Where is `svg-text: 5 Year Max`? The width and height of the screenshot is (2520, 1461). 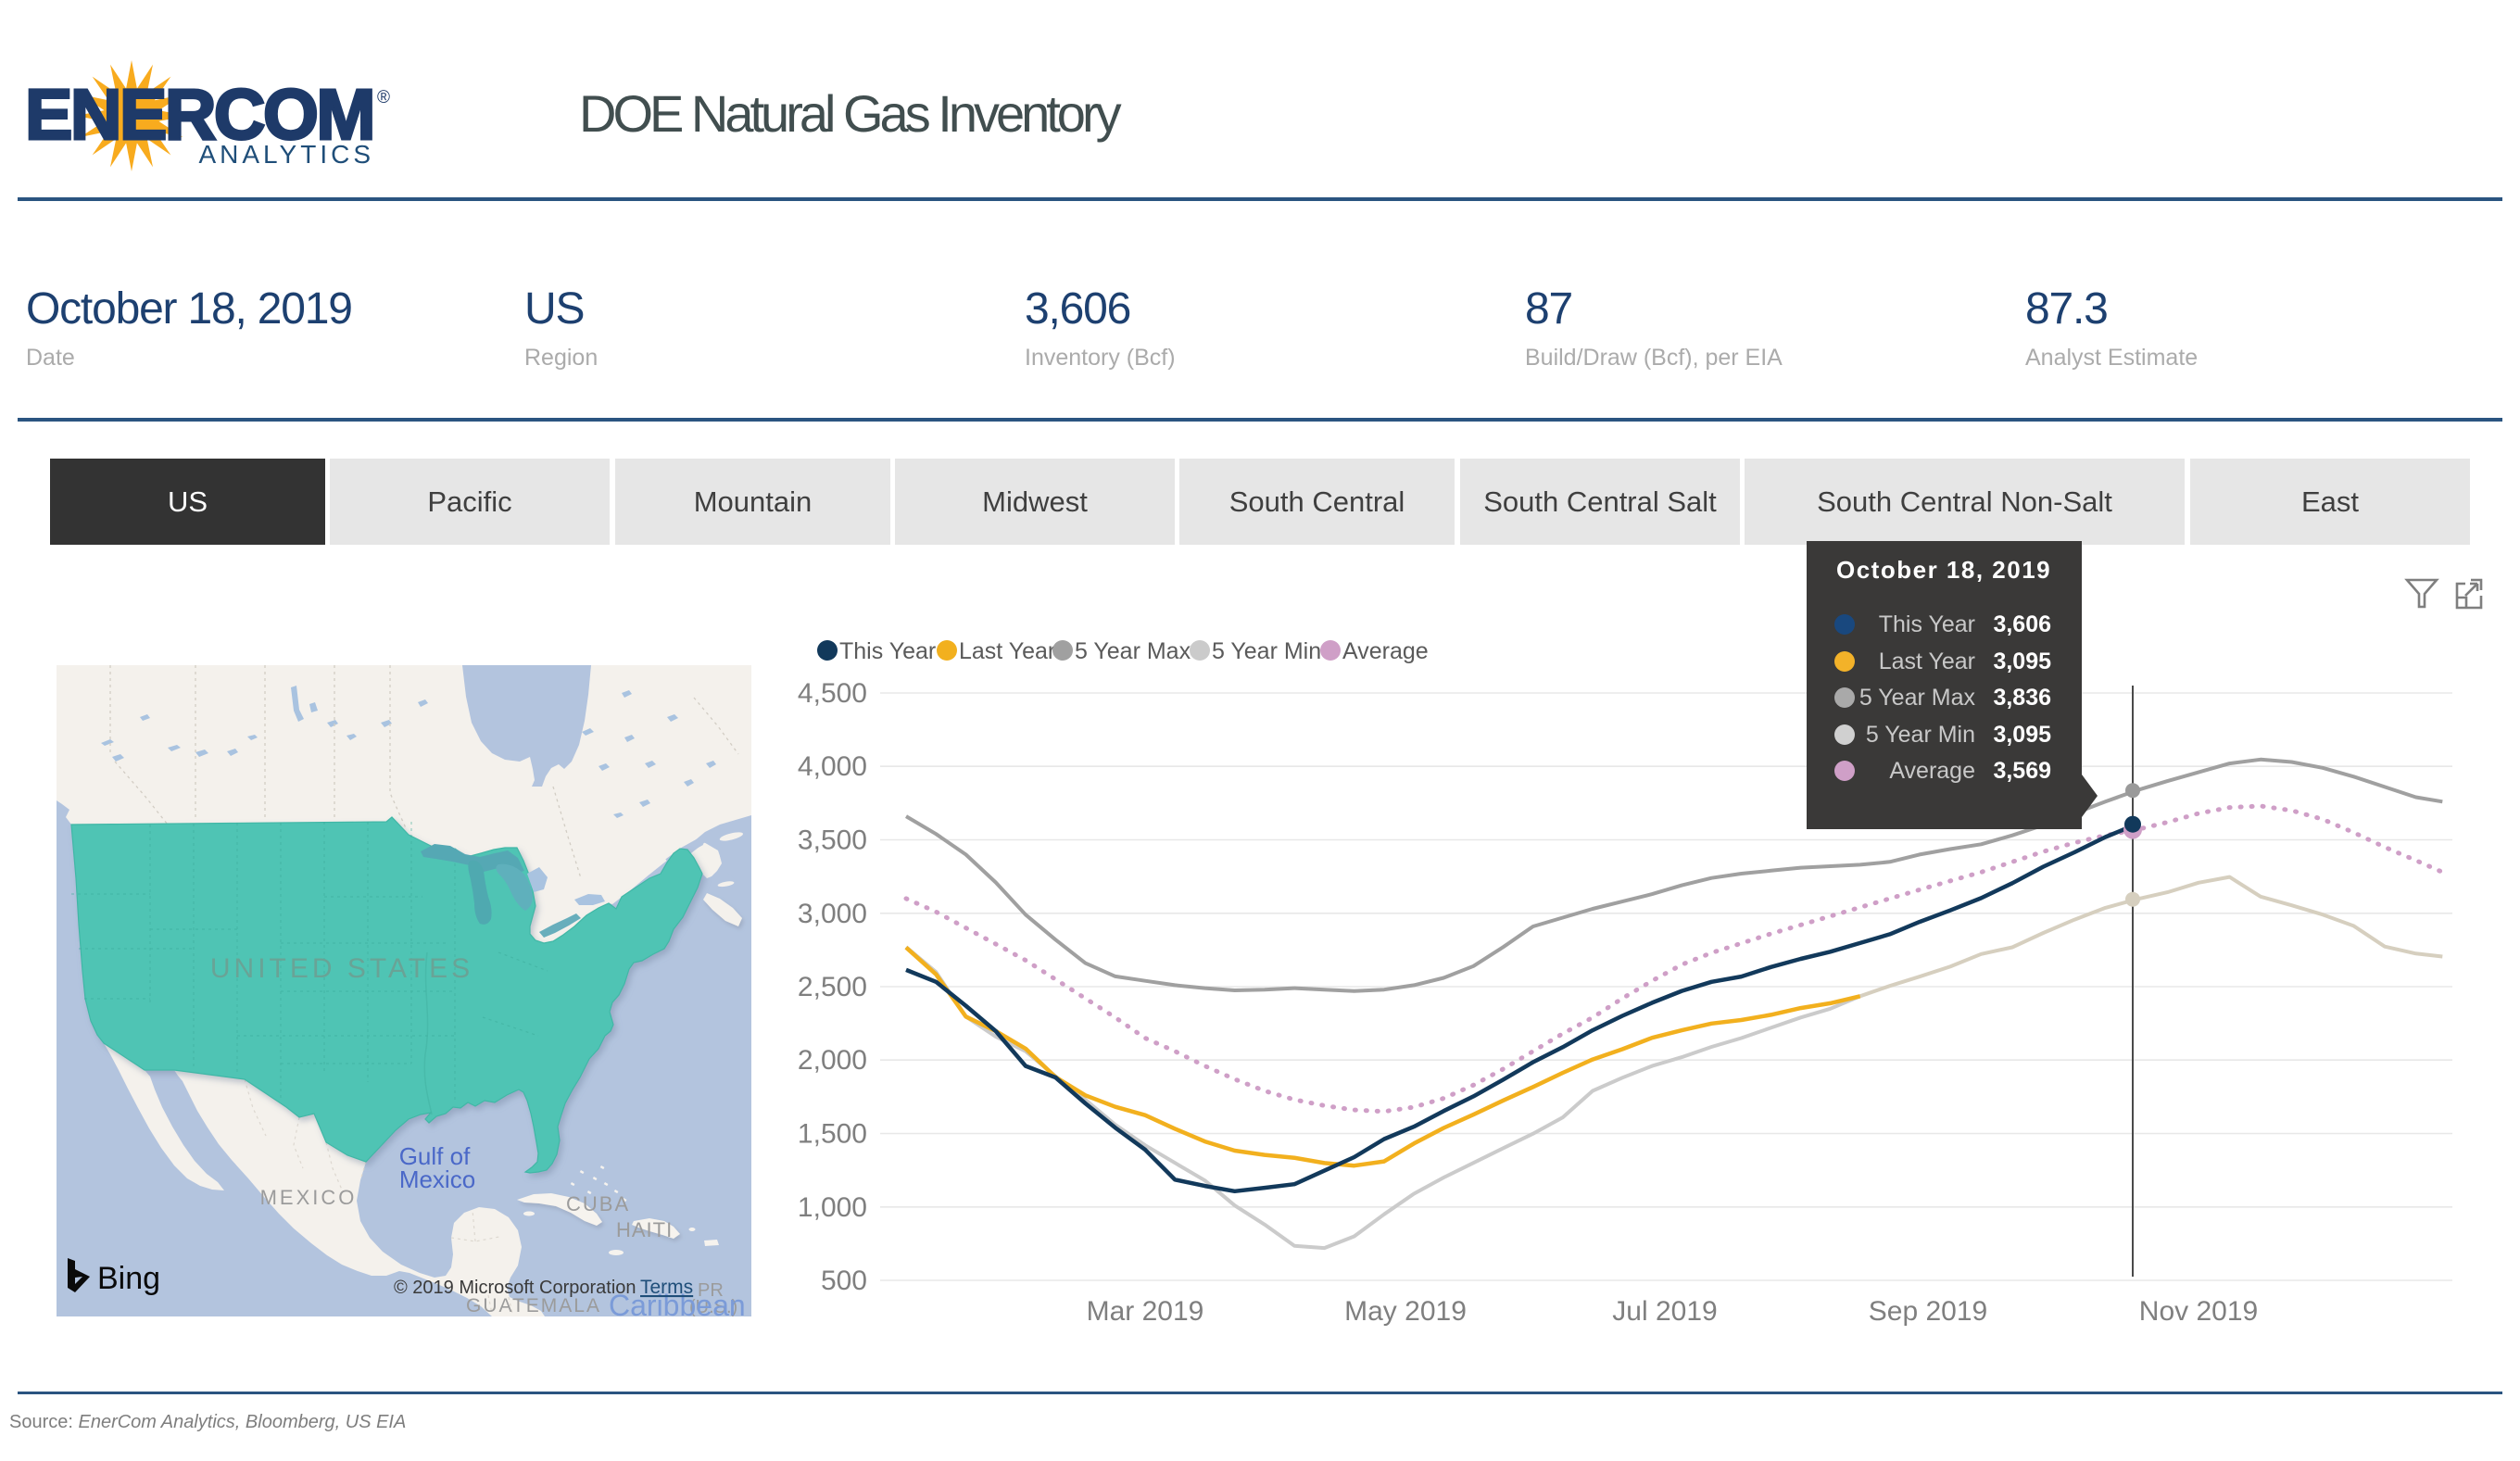
svg-text: 5 Year Max is located at coordinates (1133, 651).